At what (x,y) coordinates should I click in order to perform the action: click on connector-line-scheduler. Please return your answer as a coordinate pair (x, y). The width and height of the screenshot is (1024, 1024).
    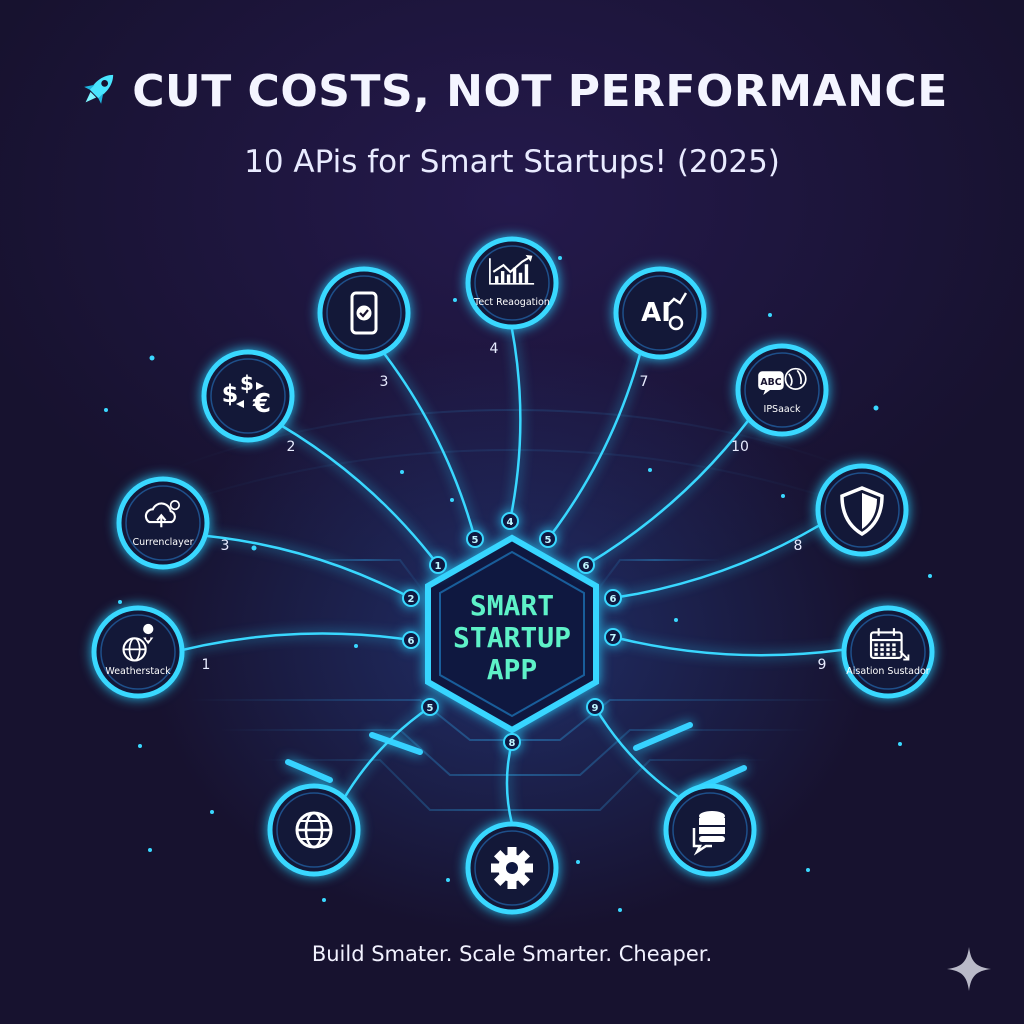
    Looking at the image, I should click on (728, 646).